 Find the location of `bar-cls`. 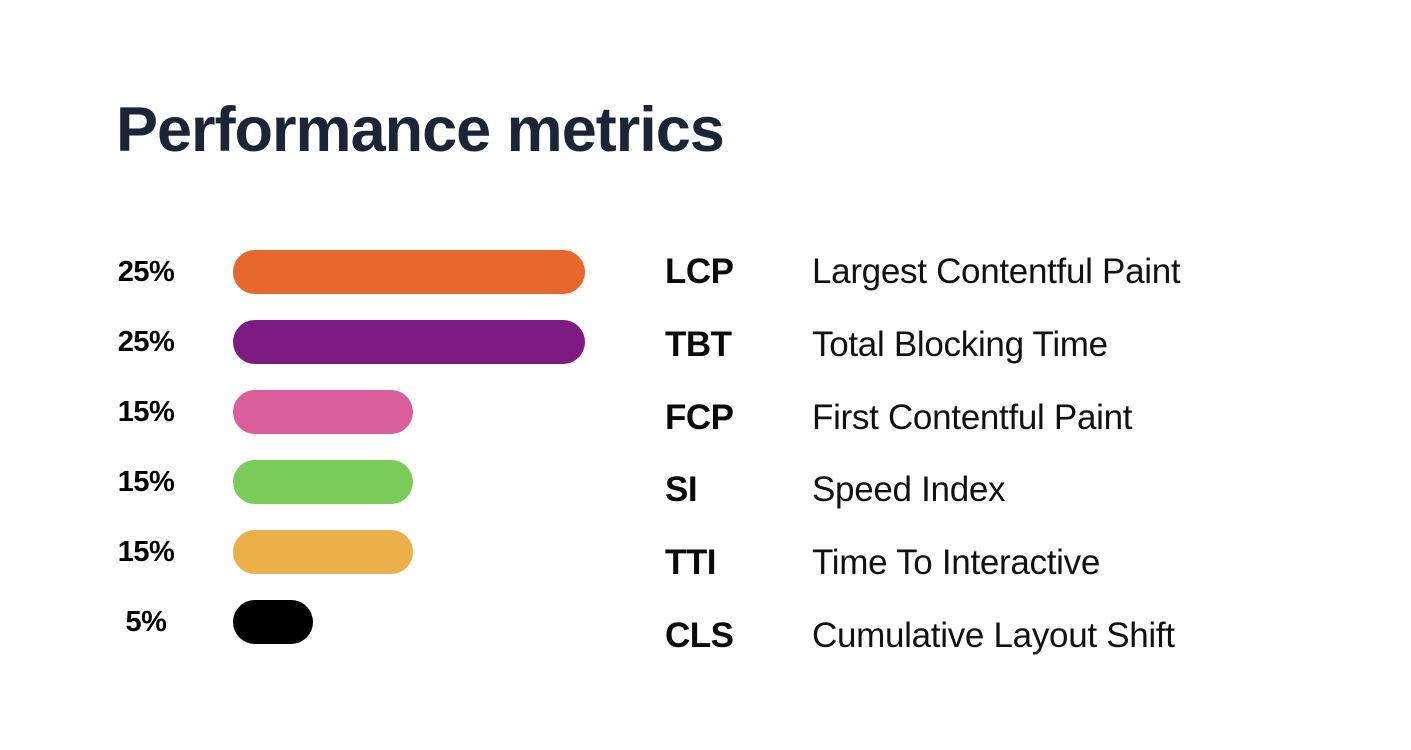

bar-cls is located at coordinates (273, 622).